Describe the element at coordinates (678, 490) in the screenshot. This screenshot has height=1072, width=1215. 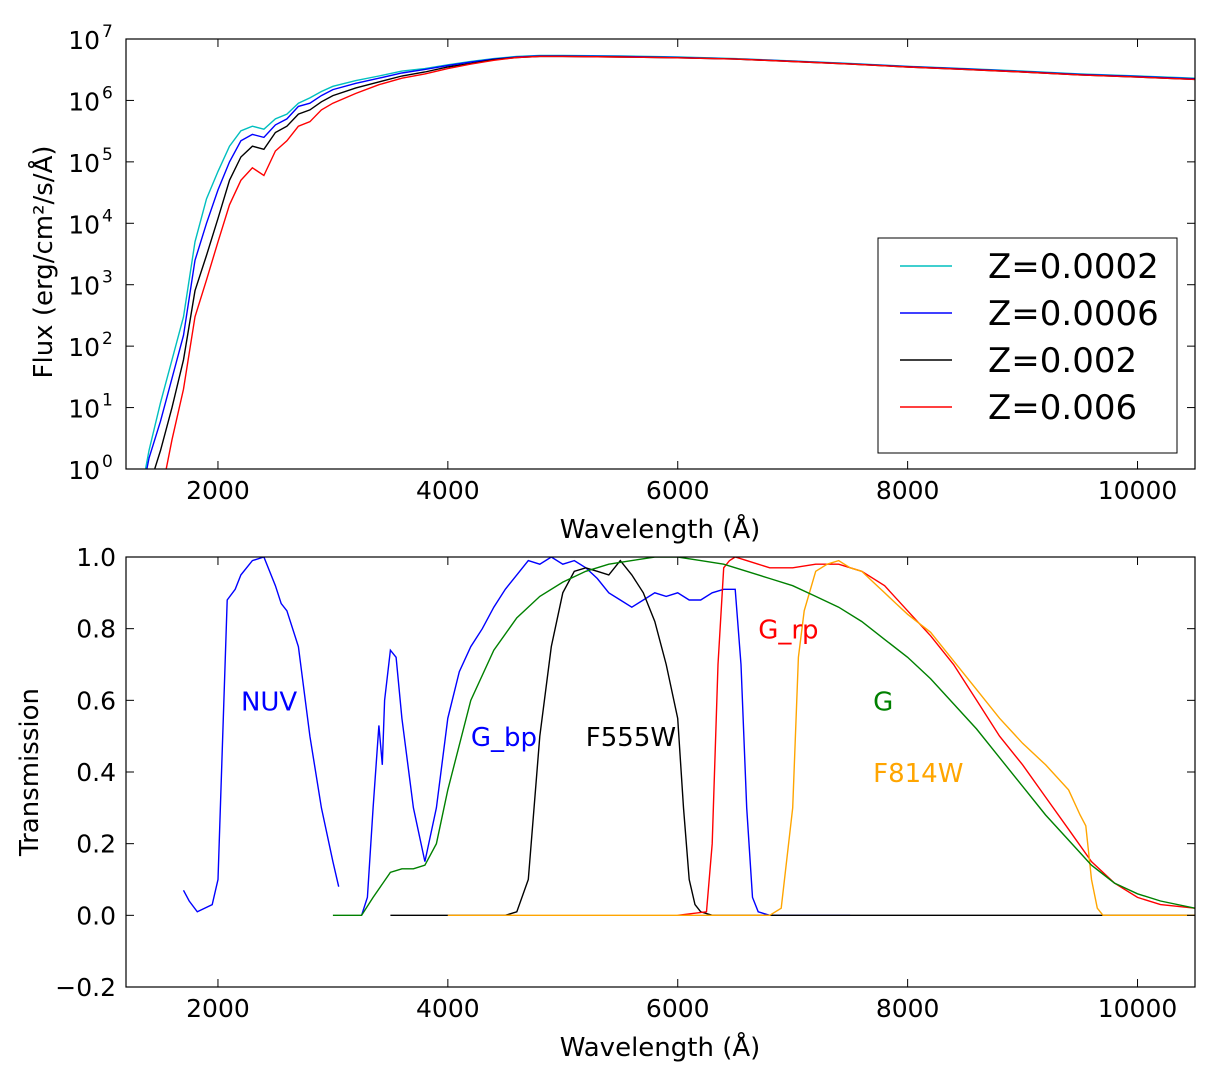
I see `flux-x-tick-label: 6000` at that location.